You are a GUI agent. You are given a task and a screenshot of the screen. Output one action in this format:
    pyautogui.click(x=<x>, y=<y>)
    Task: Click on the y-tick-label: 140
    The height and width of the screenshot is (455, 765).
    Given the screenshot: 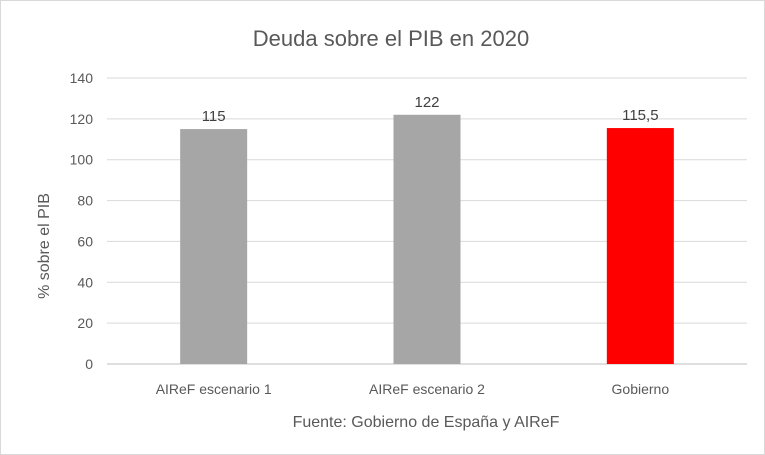 What is the action you would take?
    pyautogui.click(x=82, y=78)
    